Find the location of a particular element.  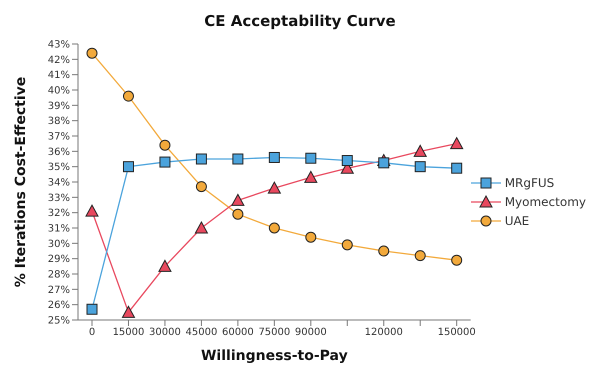

y-tick-label: 28% is located at coordinates (59, 275).